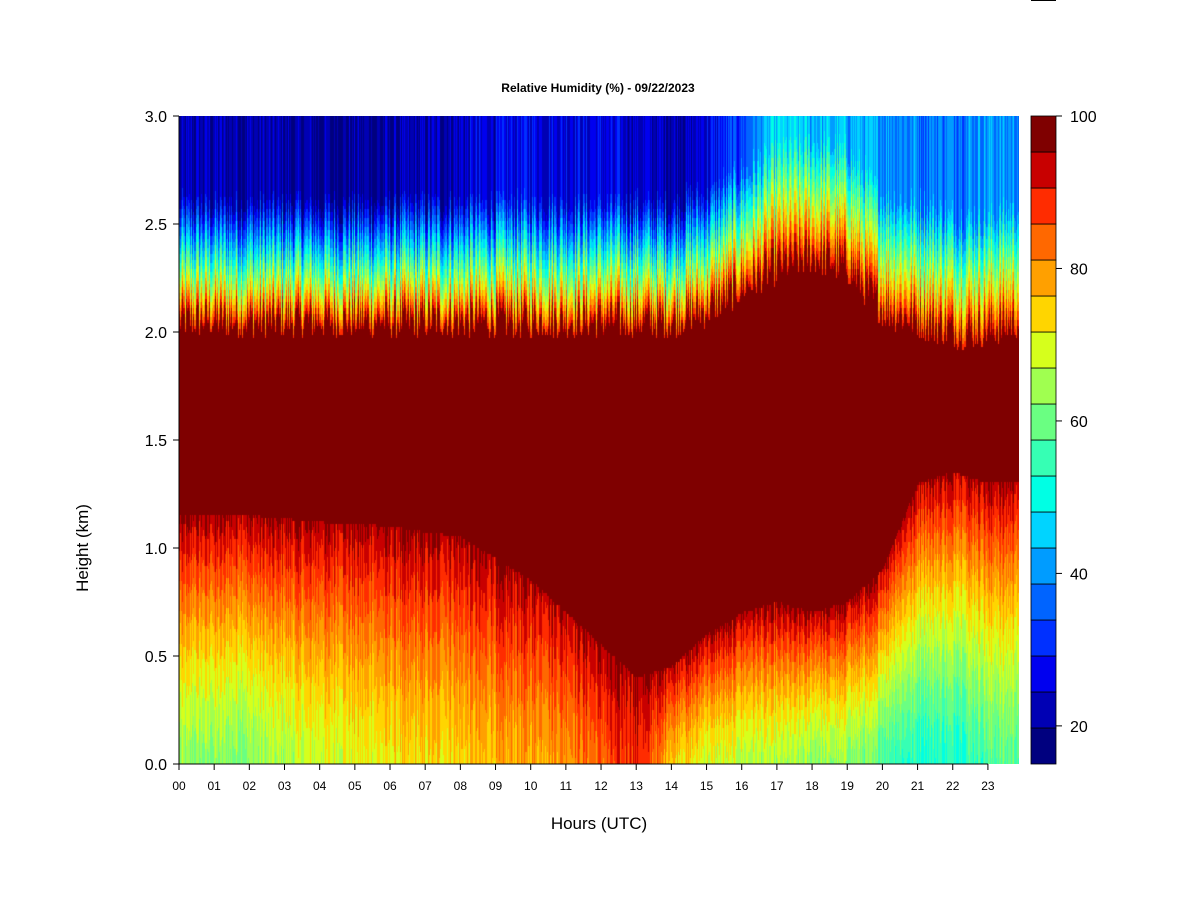 The image size is (1200, 900). I want to click on x-tick-label: 05, so click(355, 786).